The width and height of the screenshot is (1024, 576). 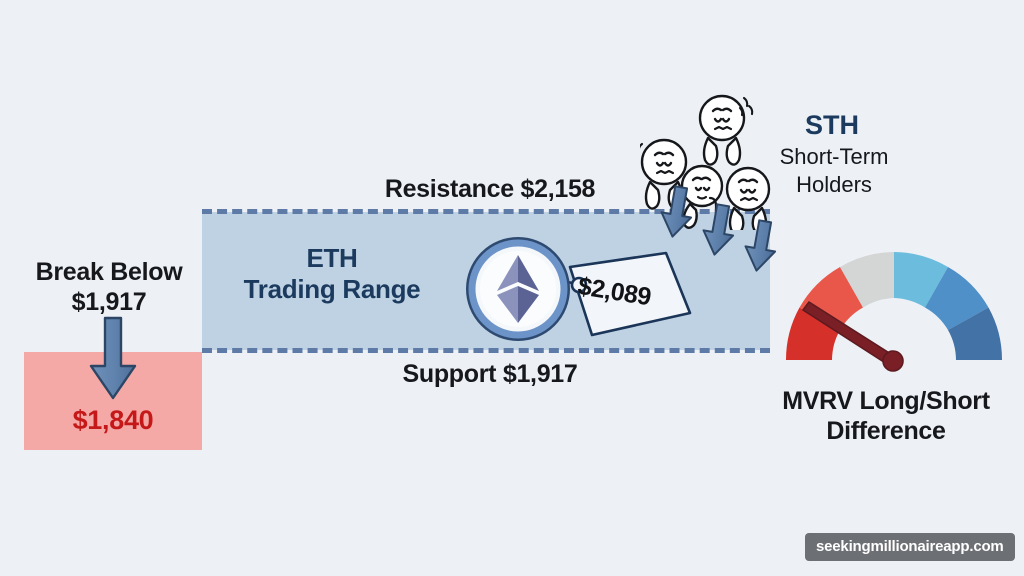 I want to click on resistance-label: Resistance $2,158, so click(x=490, y=189).